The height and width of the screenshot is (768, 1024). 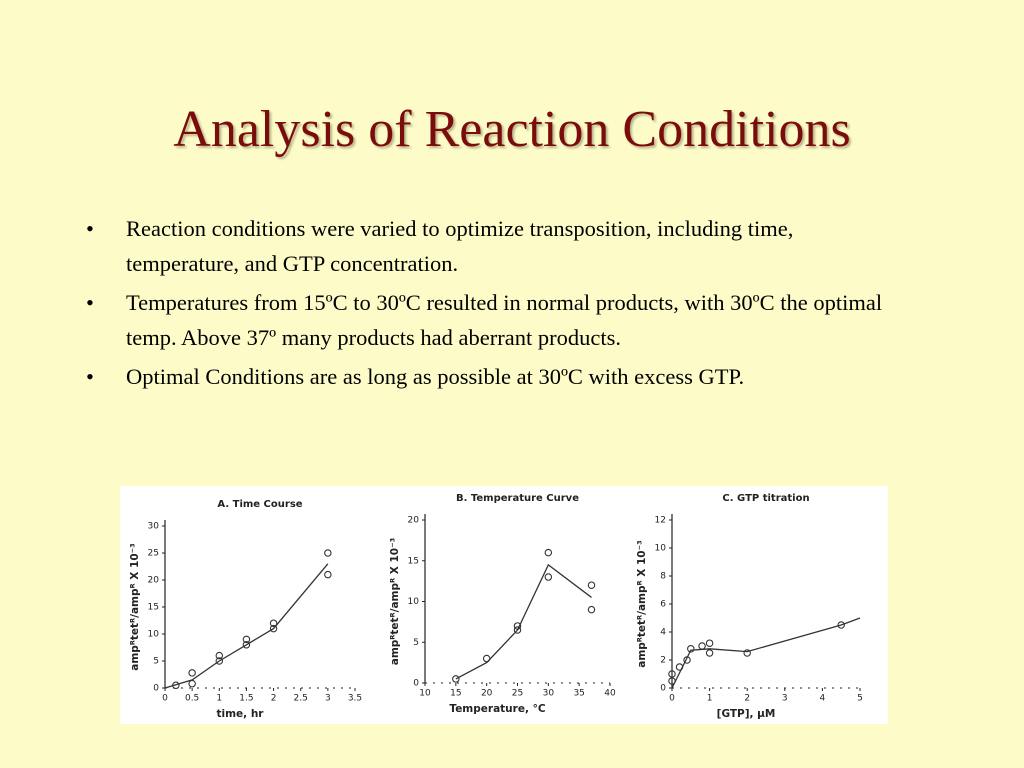 What do you see at coordinates (192, 699) in the screenshot?
I see `x-tick-label: 0.5` at bounding box center [192, 699].